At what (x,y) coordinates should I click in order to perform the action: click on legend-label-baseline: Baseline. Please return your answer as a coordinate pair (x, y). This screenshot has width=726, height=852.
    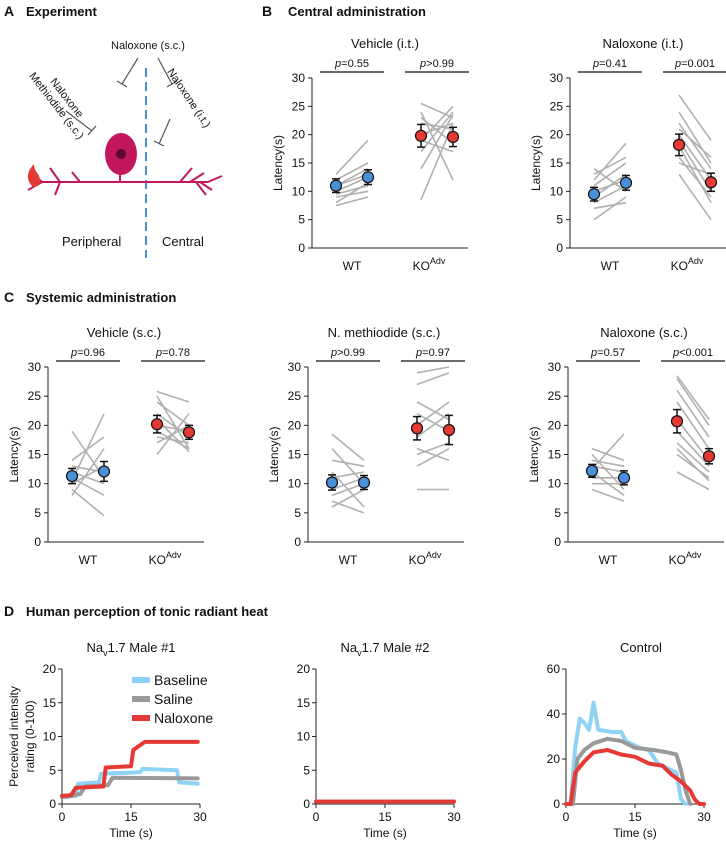
    Looking at the image, I should click on (181, 680).